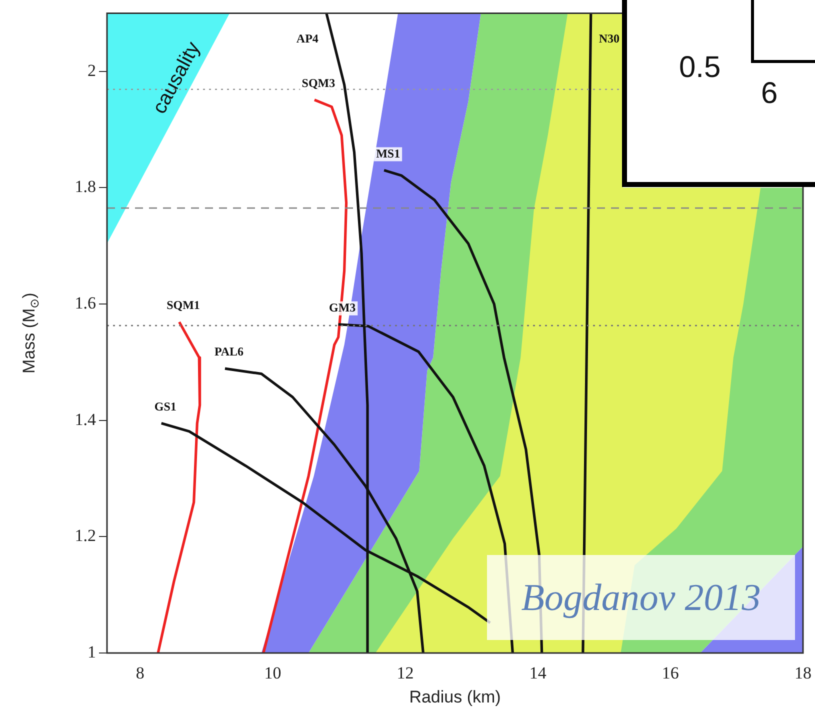 The image size is (815, 713). I want to click on series-label: PAL6, so click(229, 351).